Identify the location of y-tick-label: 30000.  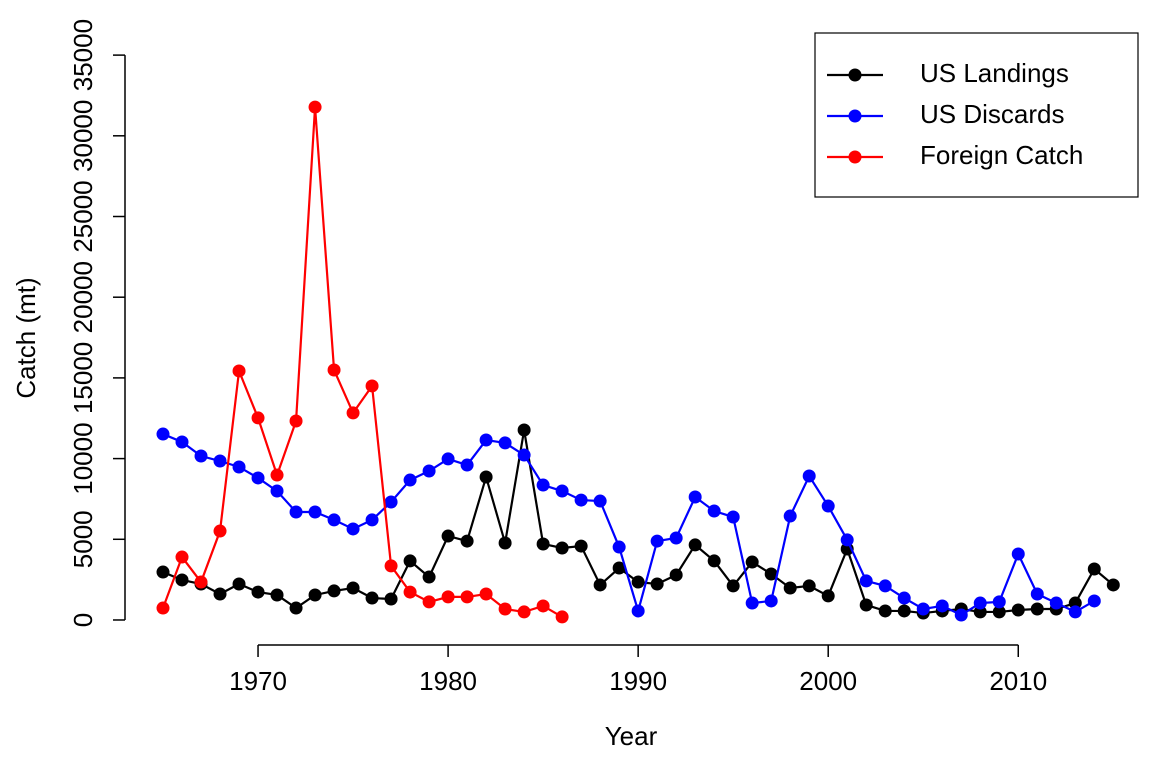
(83, 136).